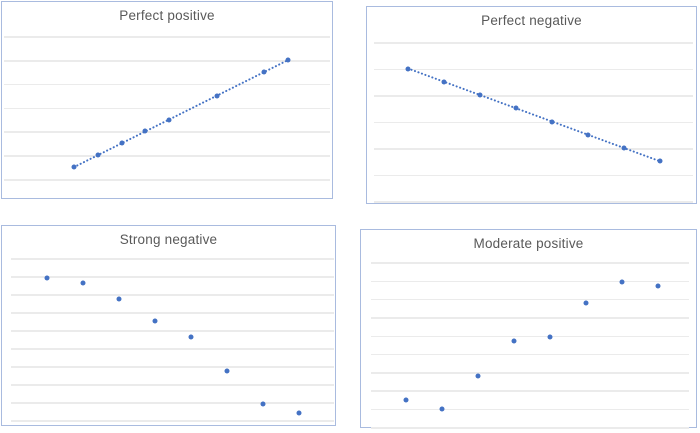  Describe the element at coordinates (531, 20) in the screenshot. I see `chart-title: Perfect negative` at that location.